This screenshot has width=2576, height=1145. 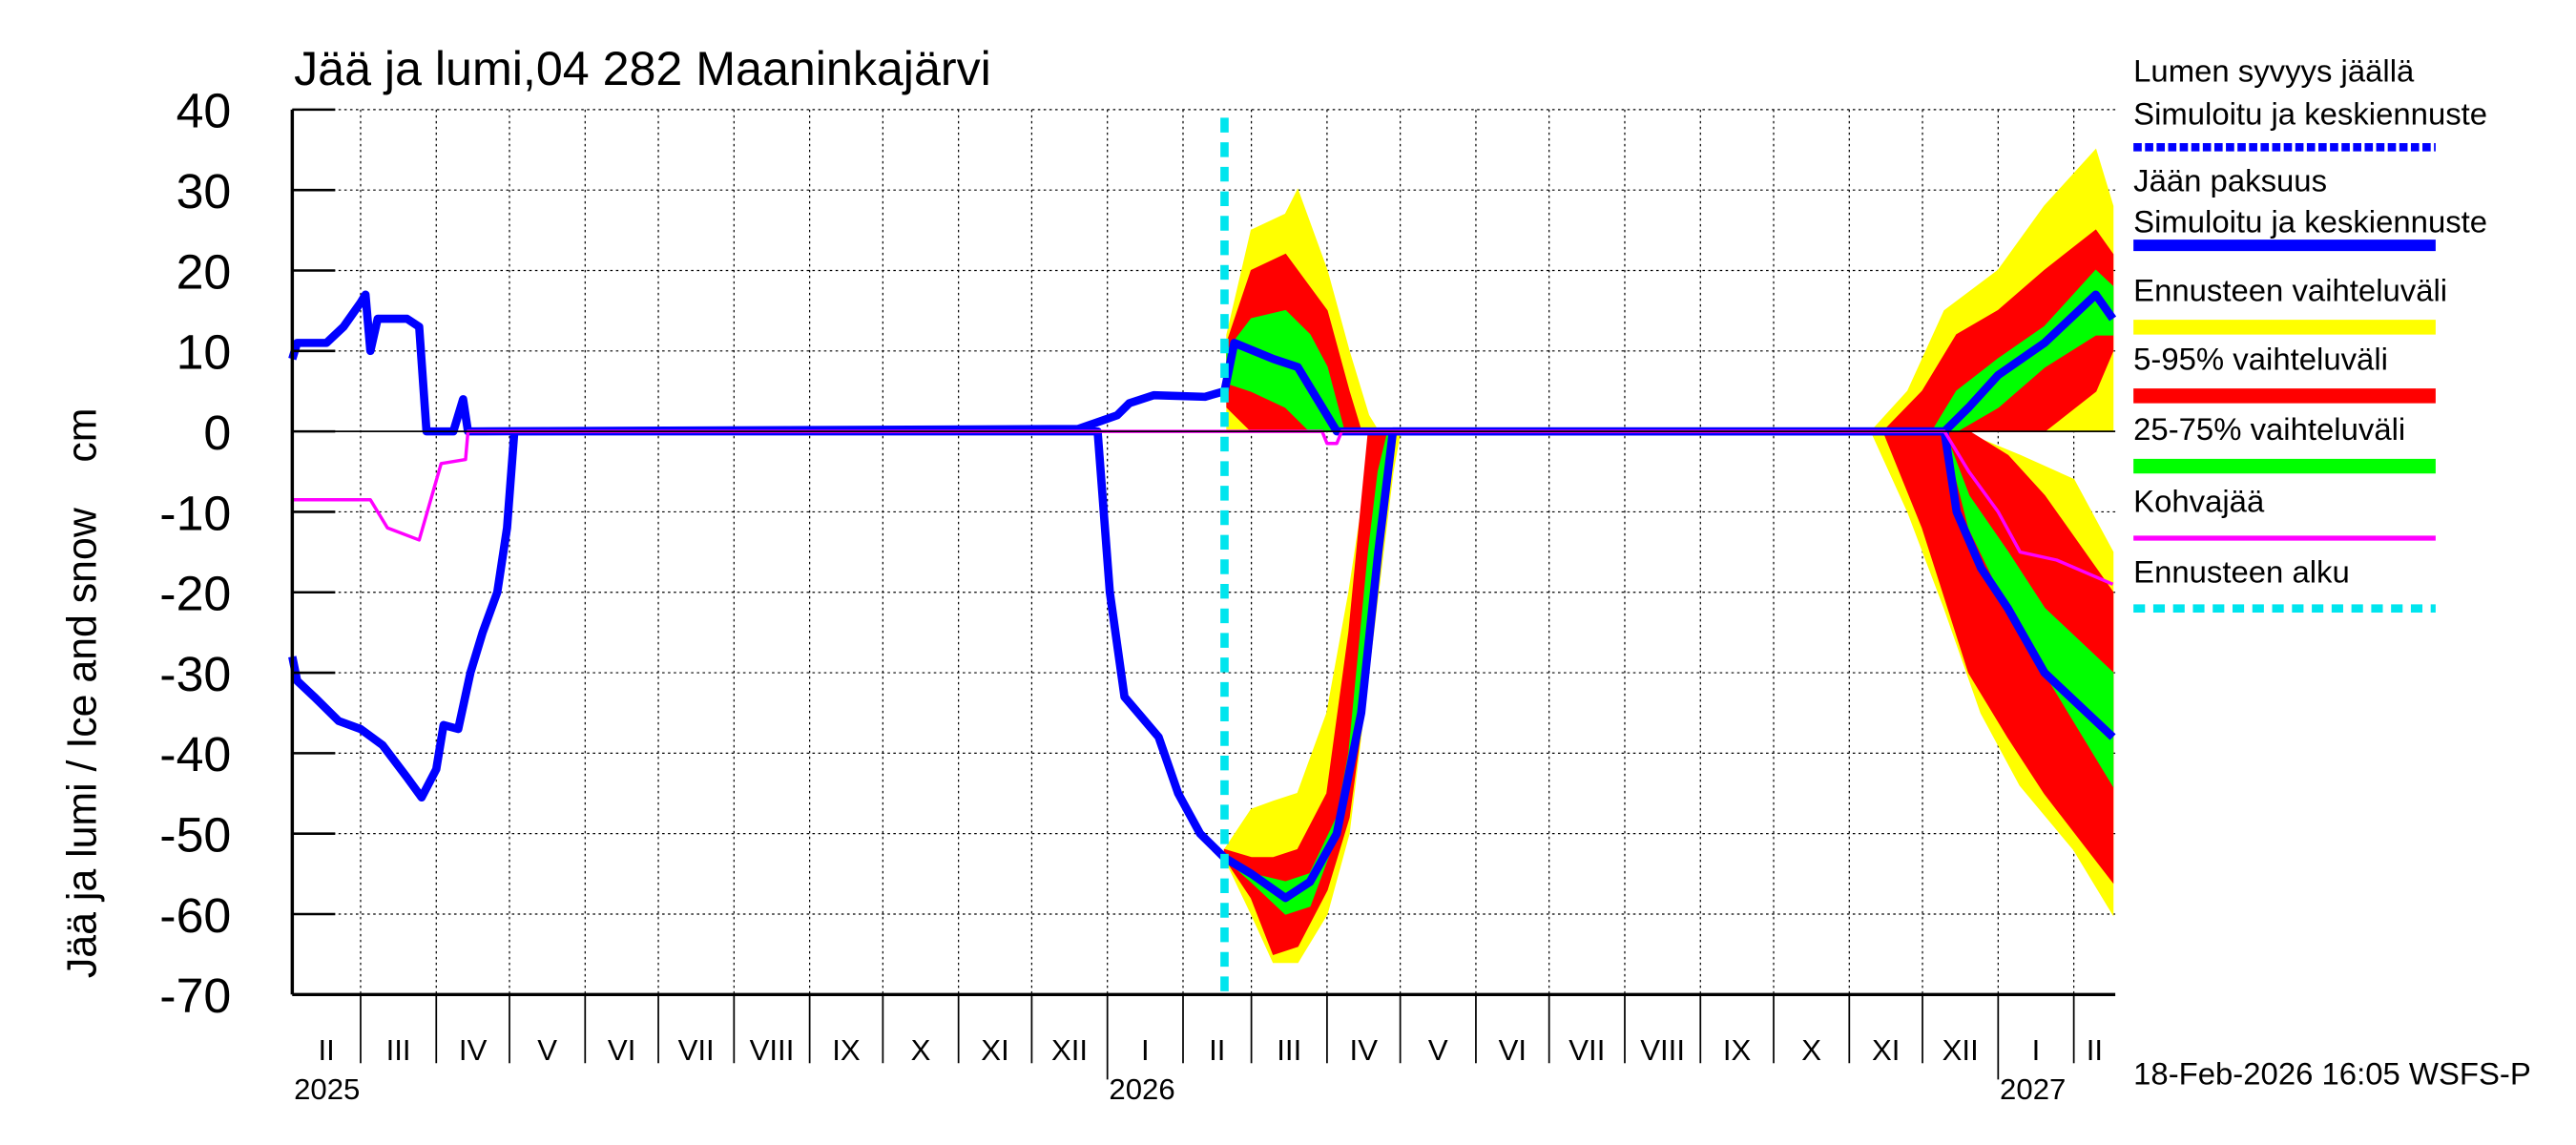 I want to click on y-tick-label: 30, so click(x=204, y=191).